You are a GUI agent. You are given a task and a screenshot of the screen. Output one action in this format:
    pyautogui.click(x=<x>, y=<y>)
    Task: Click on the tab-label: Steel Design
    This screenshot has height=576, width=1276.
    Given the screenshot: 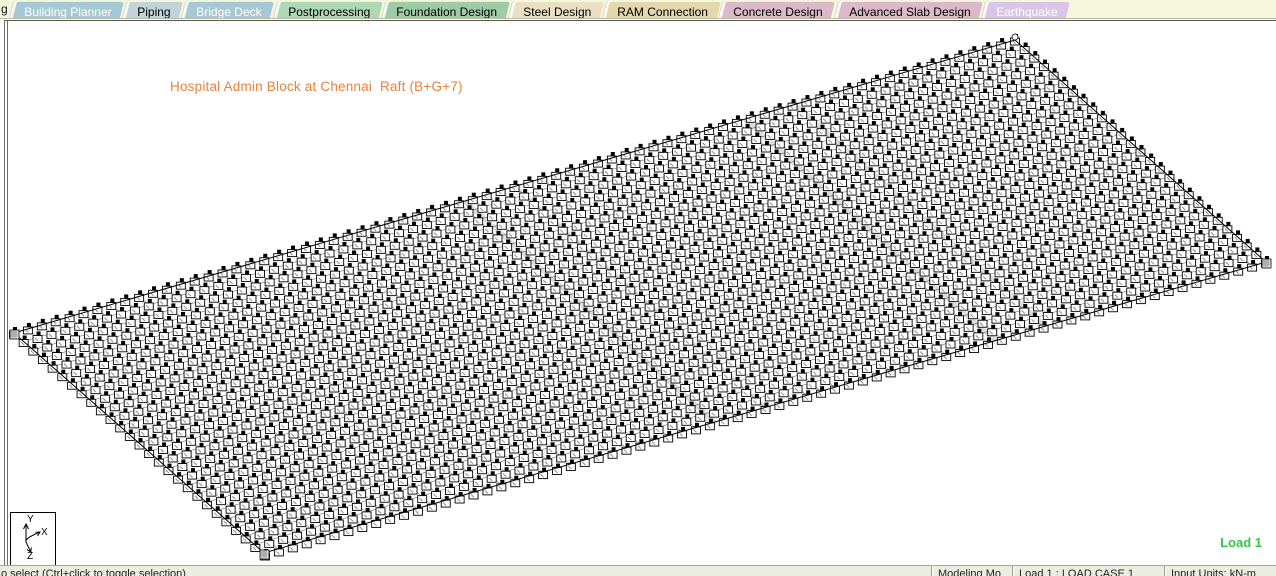 What is the action you would take?
    pyautogui.click(x=556, y=12)
    